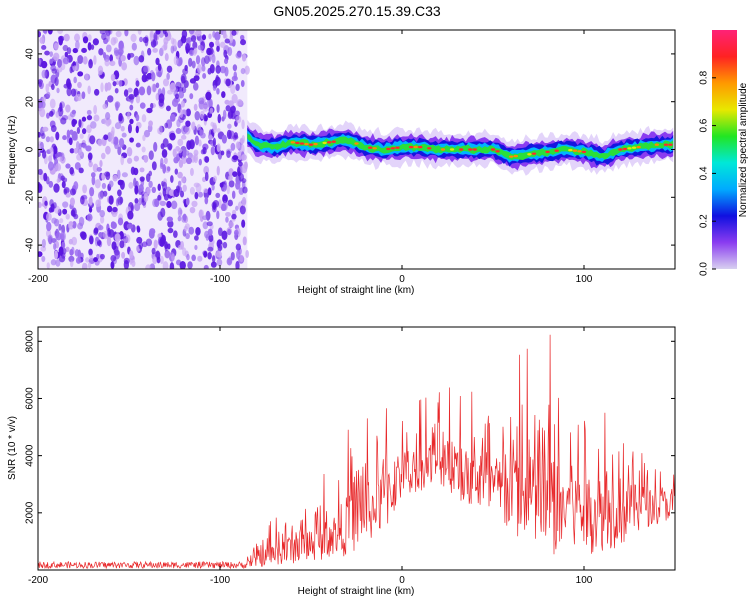  What do you see at coordinates (357, 11) in the screenshot?
I see `figure-title: GN05.2025.270.15.39.C33` at bounding box center [357, 11].